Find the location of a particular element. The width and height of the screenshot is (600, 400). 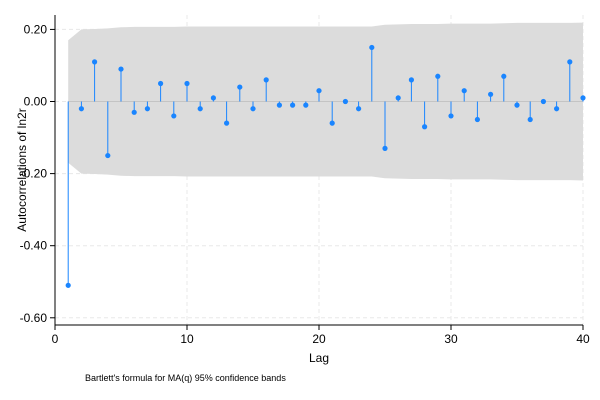

x-tick-label: 40 is located at coordinates (583, 339).